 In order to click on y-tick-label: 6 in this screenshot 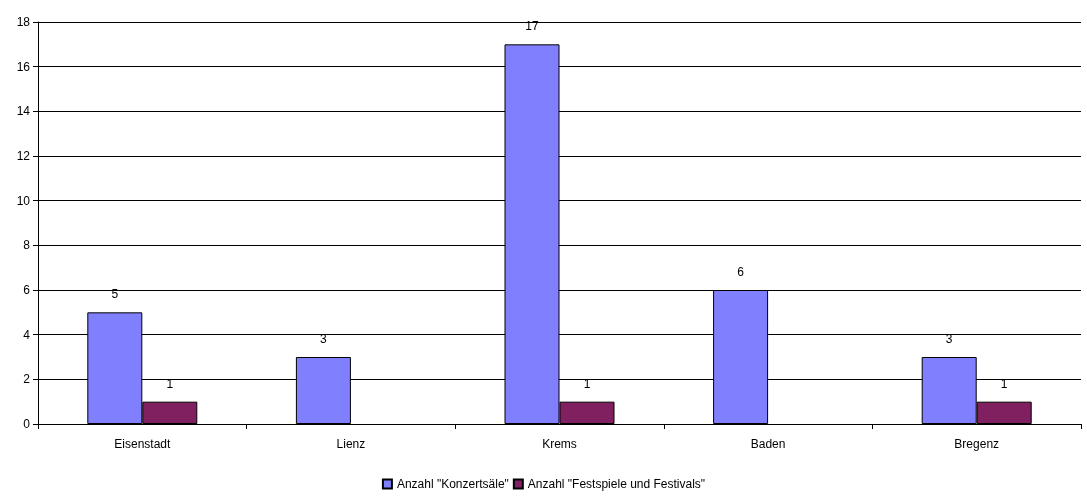, I will do `click(27, 290)`.